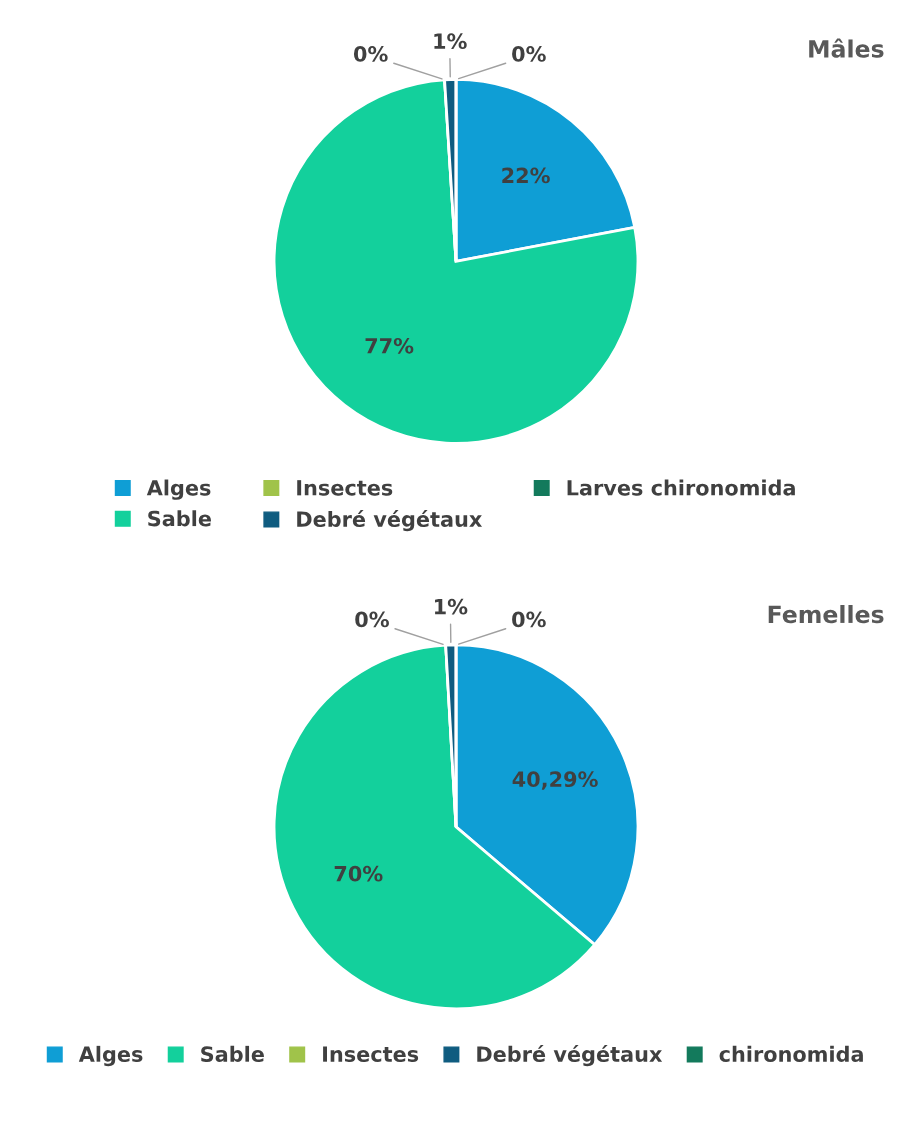 The height and width of the screenshot is (1131, 912). I want to click on data-label: 70%, so click(358, 873).